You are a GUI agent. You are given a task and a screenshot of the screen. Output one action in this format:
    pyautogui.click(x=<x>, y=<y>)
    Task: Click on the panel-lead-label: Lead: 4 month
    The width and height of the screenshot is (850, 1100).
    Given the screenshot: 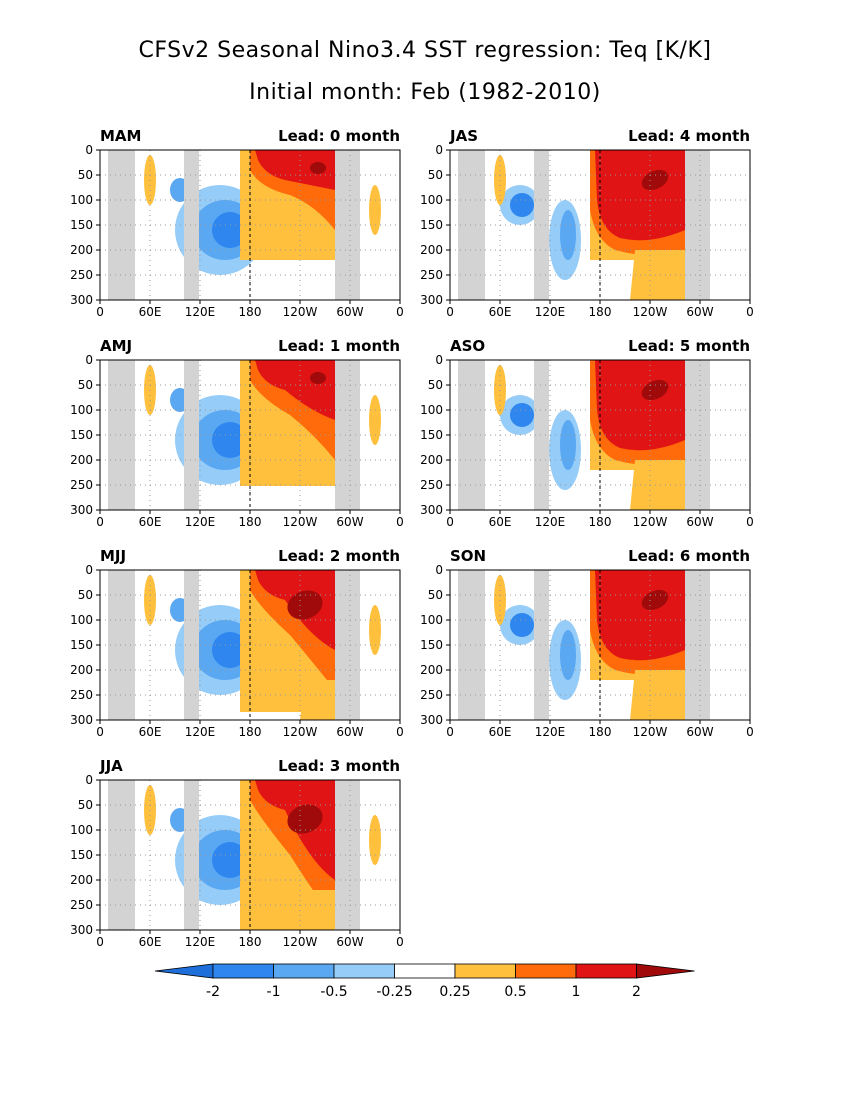 What is the action you would take?
    pyautogui.click(x=689, y=136)
    